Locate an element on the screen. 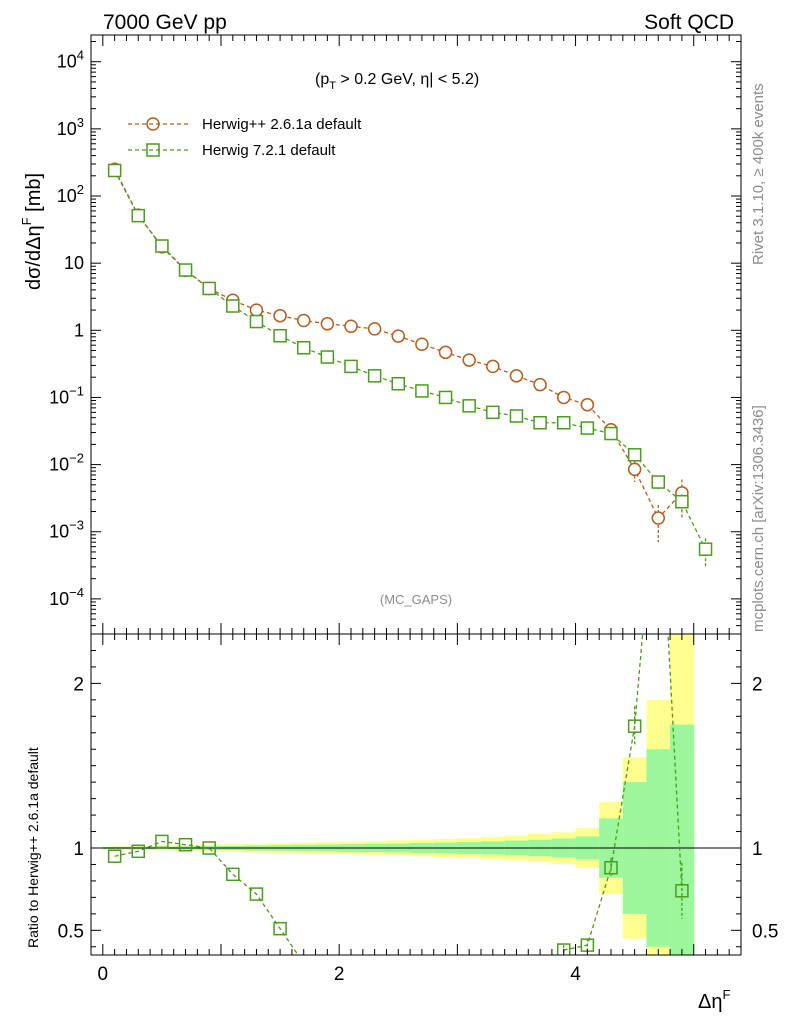 The height and width of the screenshot is (1024, 786). main-y-label: dσ/dΔηF [mb] is located at coordinates (32, 231).